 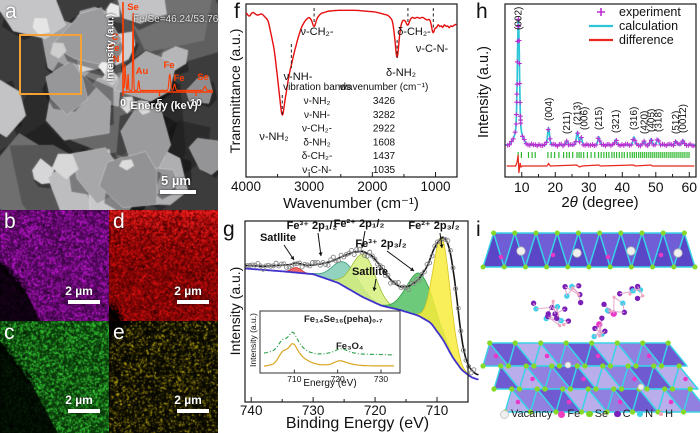 I want to click on legend-item-c: C, so click(x=622, y=414).